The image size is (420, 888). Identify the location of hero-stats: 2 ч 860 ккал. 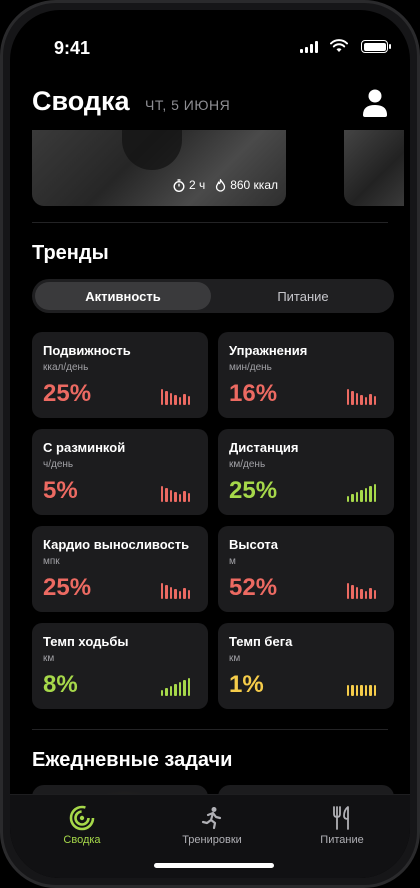
(225, 185).